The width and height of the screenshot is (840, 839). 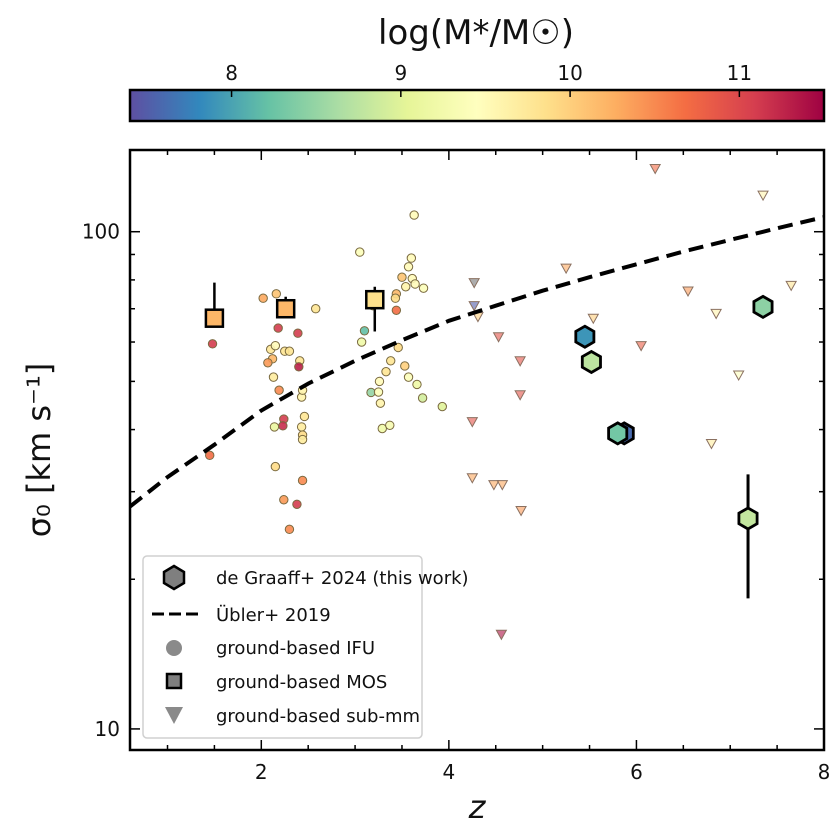 I want to click on square-icon, so click(x=174, y=681).